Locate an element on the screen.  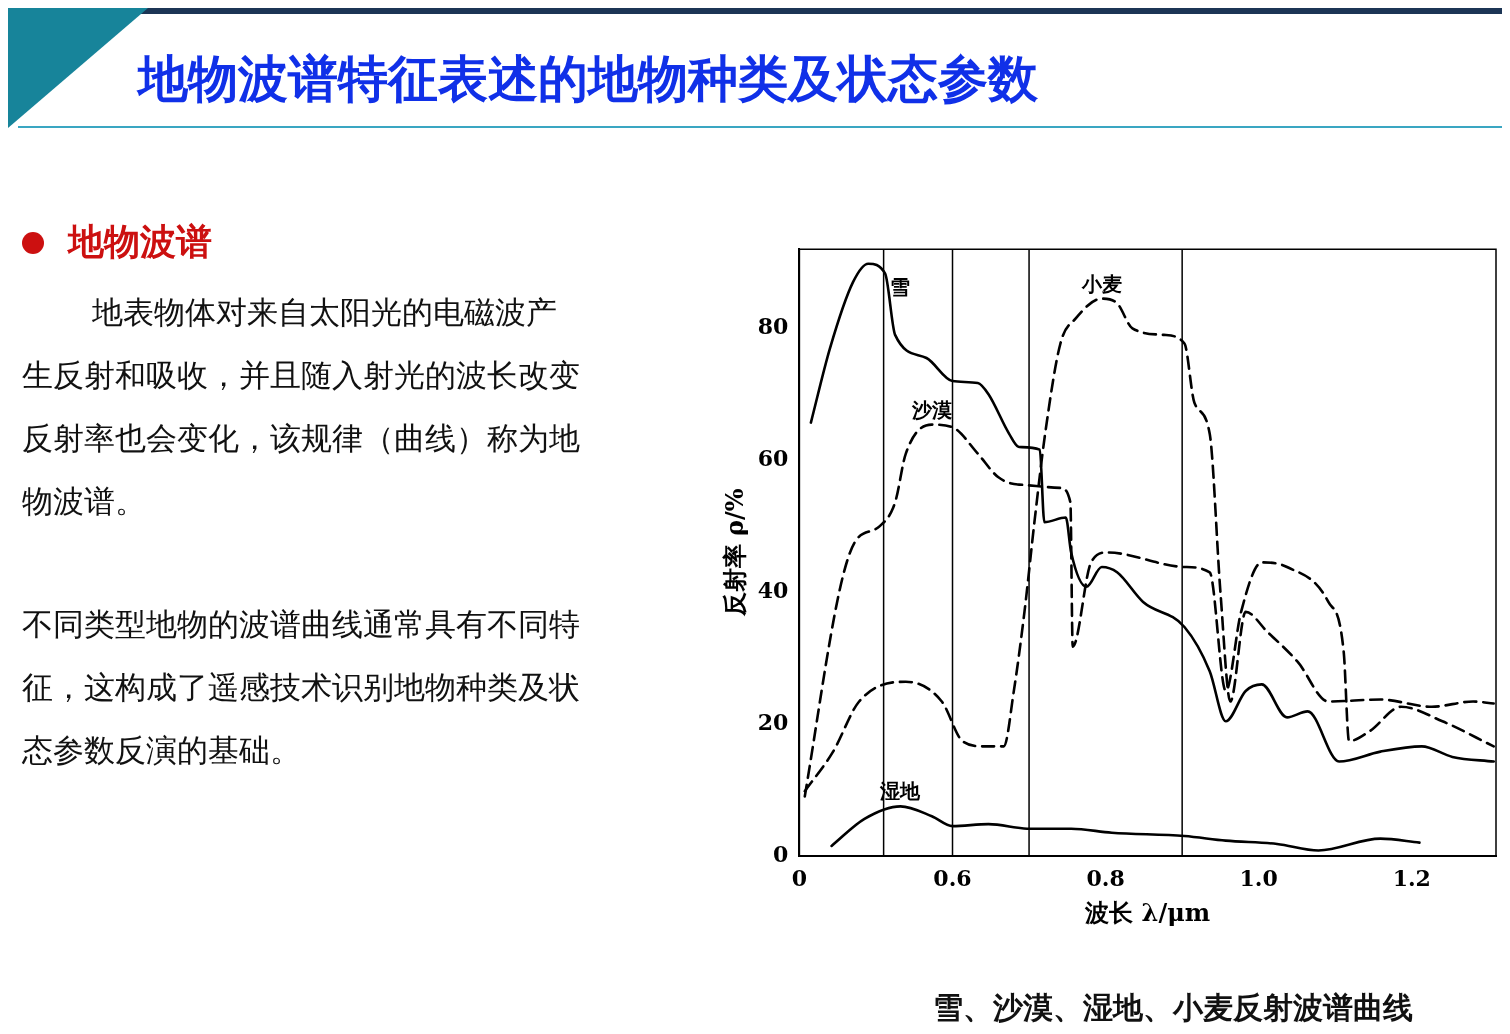
x-tick-label: 0.6 is located at coordinates (952, 877).